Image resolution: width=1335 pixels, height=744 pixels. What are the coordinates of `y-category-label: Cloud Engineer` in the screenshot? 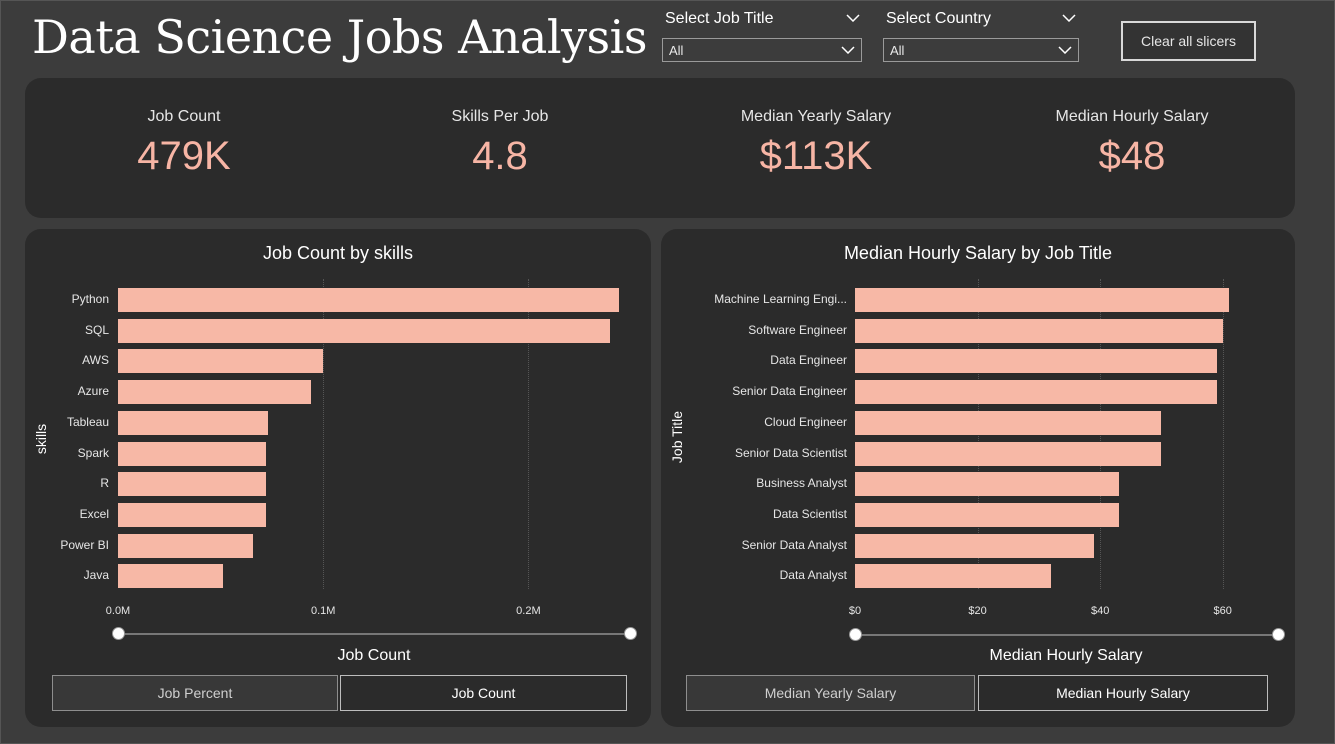 It's located at (805, 421).